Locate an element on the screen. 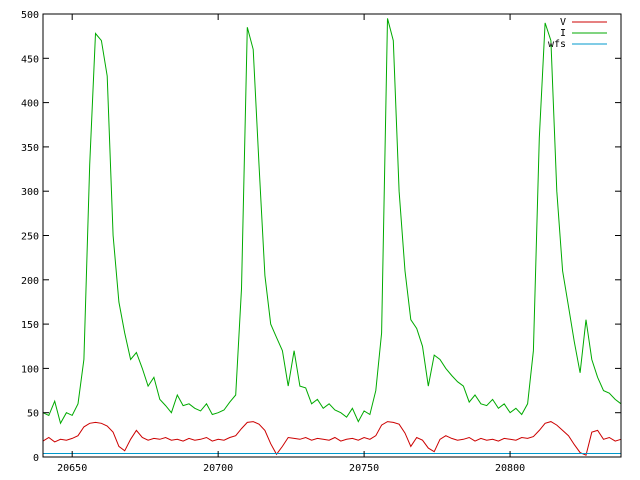 The height and width of the screenshot is (480, 640). y-tick-label: 350 is located at coordinates (30, 148).